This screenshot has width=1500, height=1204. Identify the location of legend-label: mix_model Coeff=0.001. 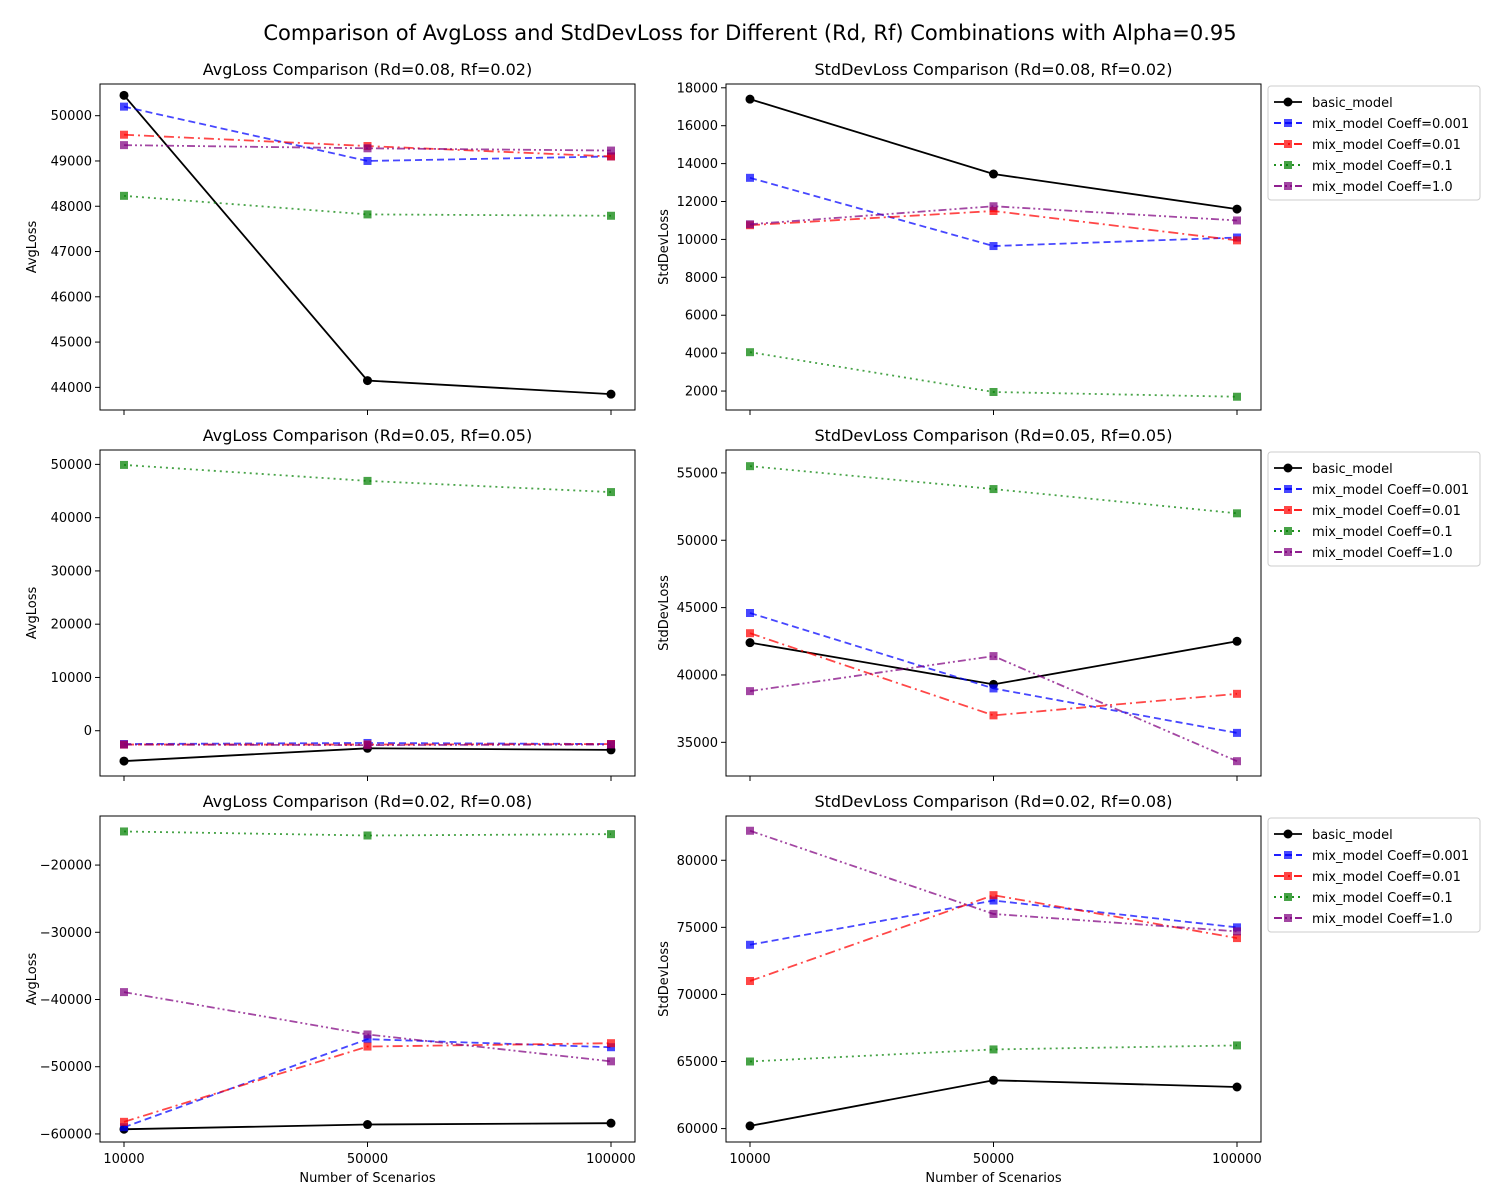
(1390, 124).